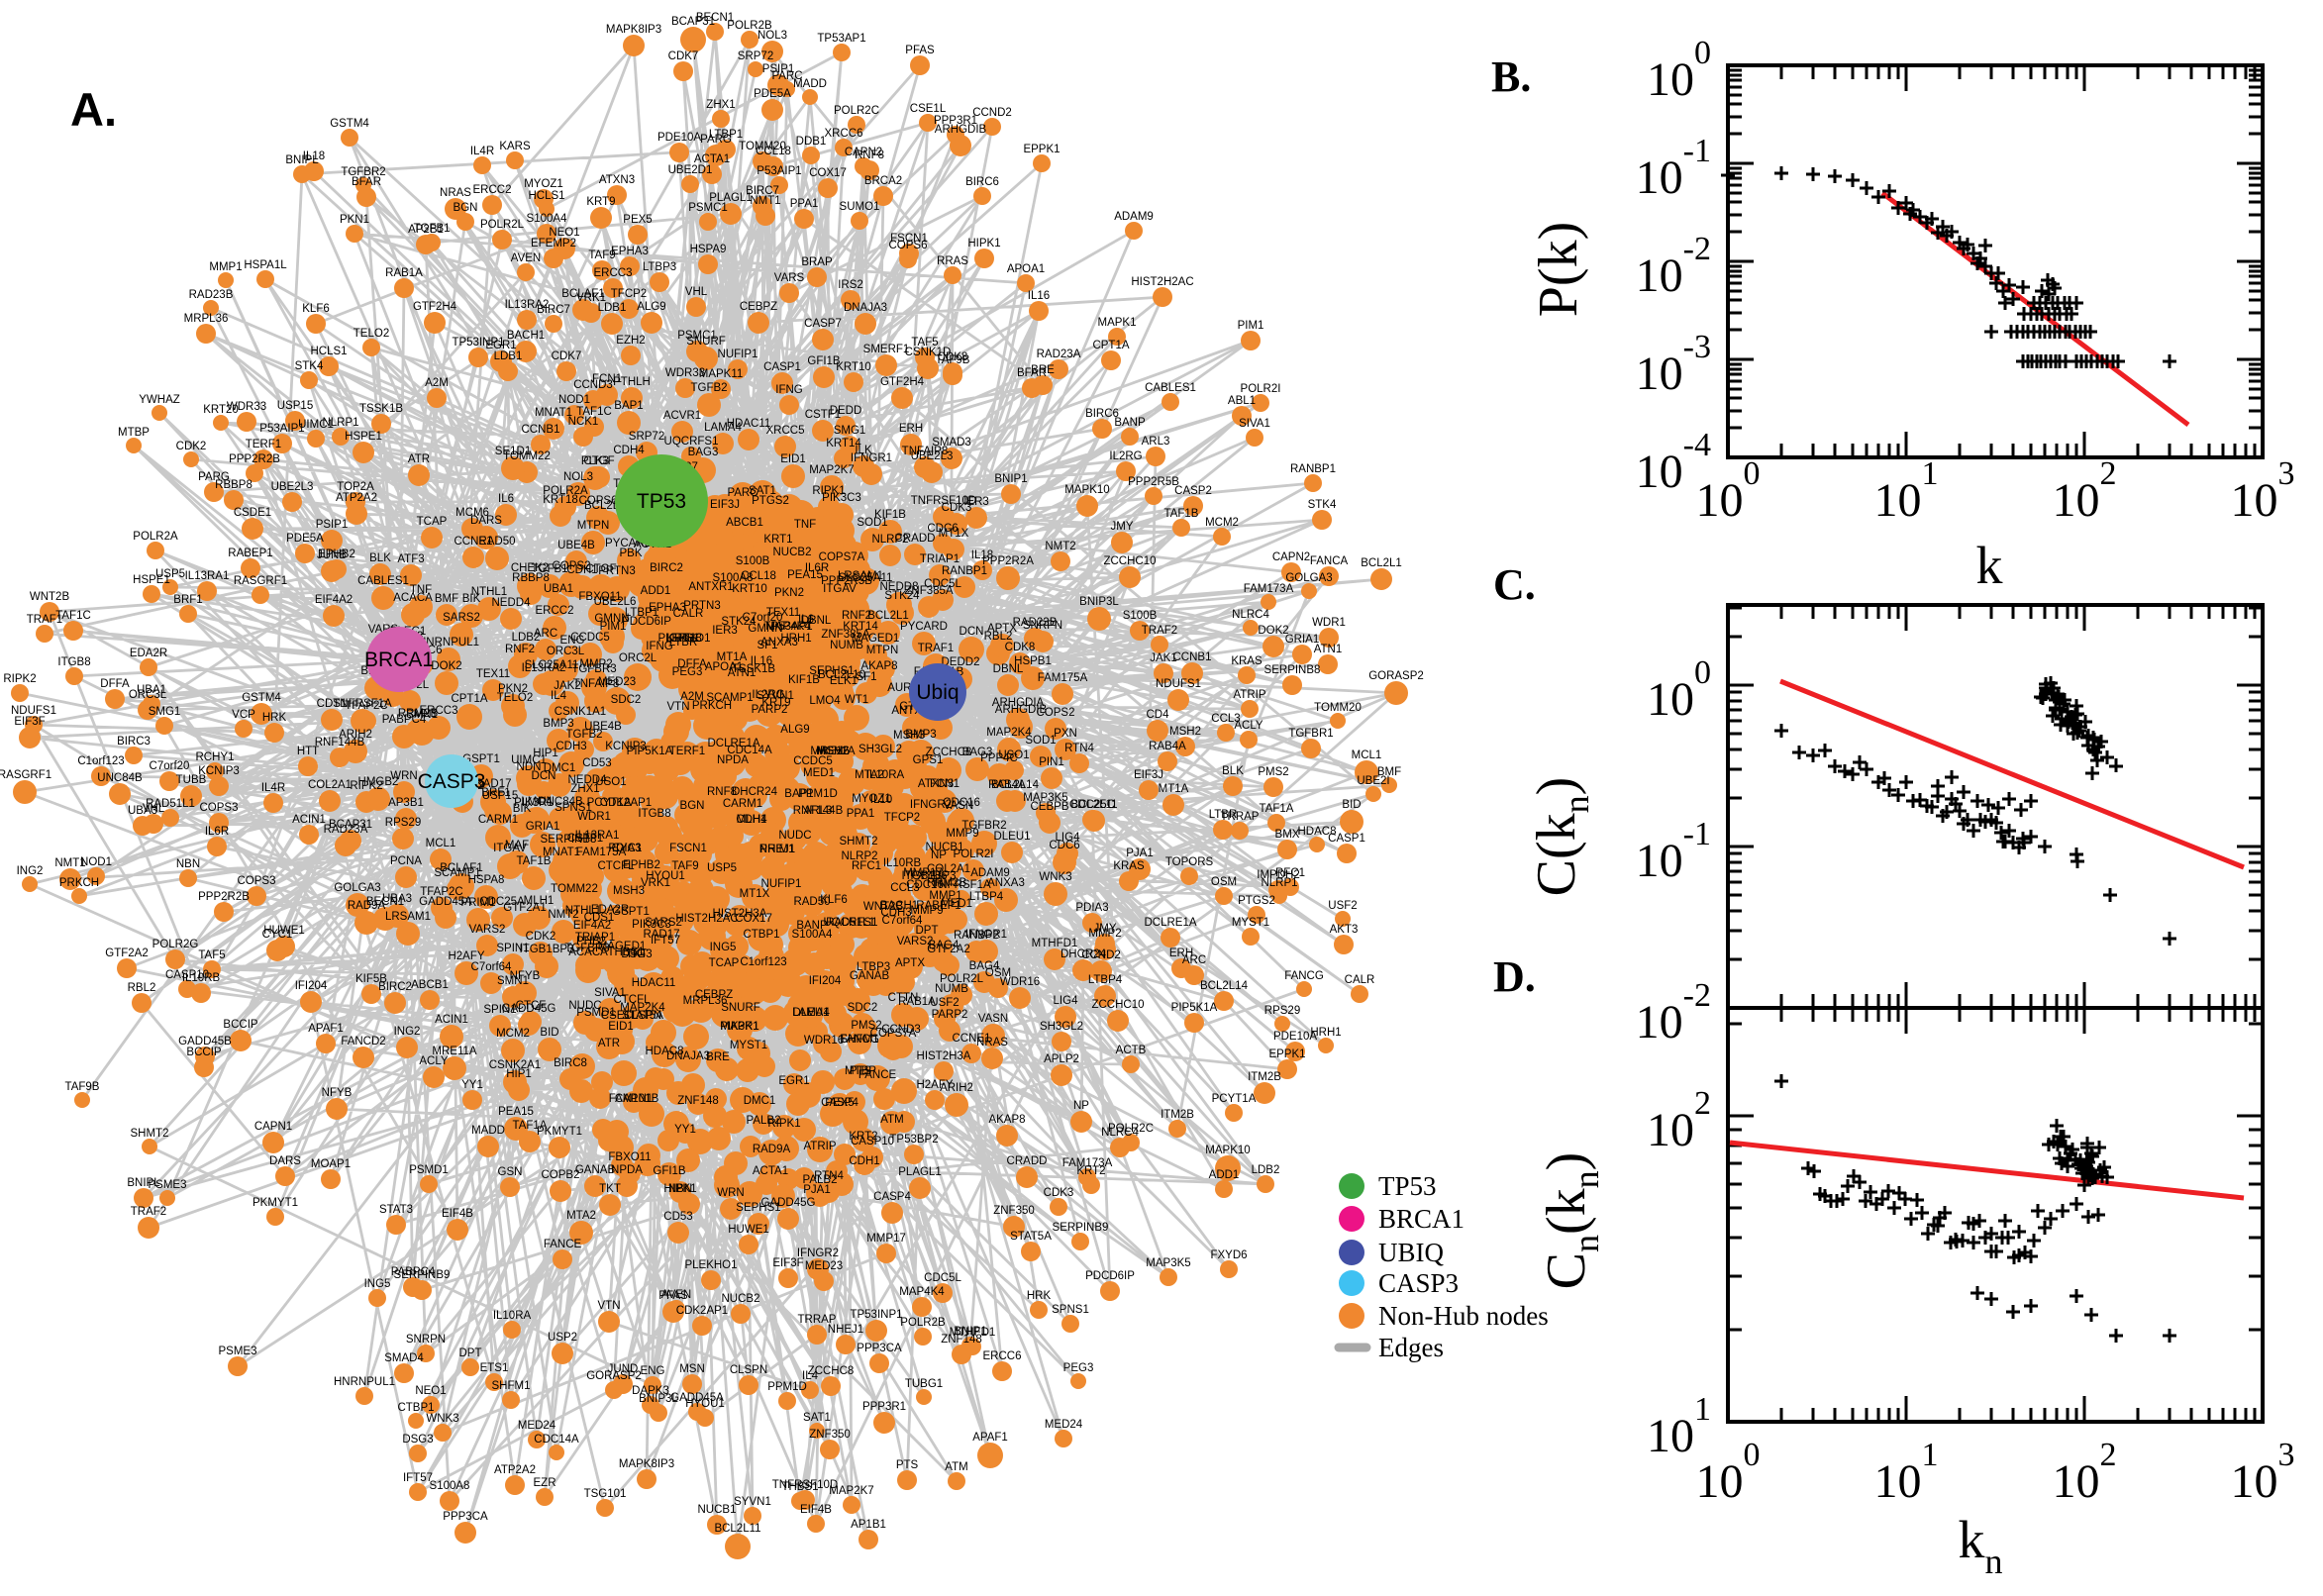  Describe the element at coordinates (1014, 1211) in the screenshot. I see `svg-text: ZNF350` at that location.